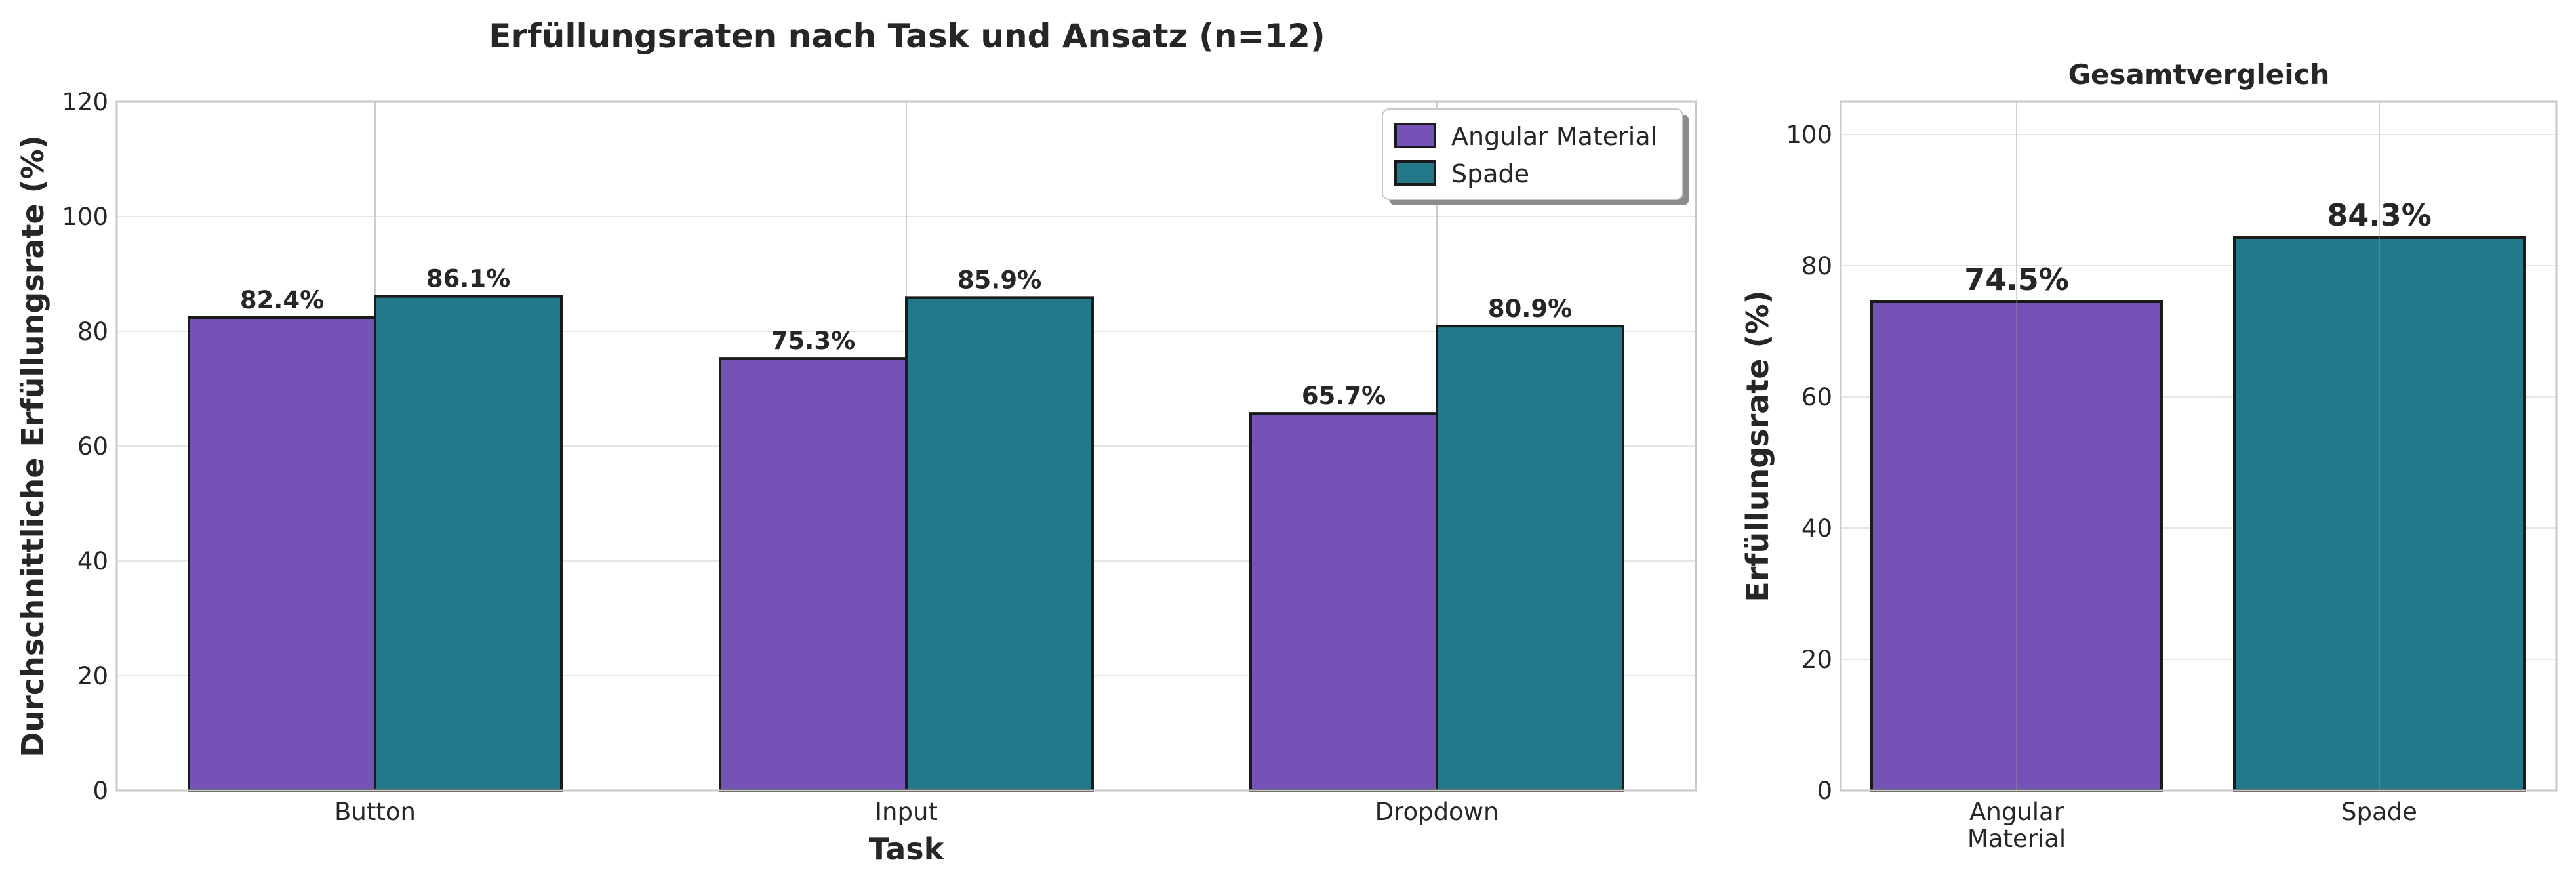 Image resolution: width=2576 pixels, height=889 pixels. I want to click on tick-label-line: Angular, so click(2016, 812).